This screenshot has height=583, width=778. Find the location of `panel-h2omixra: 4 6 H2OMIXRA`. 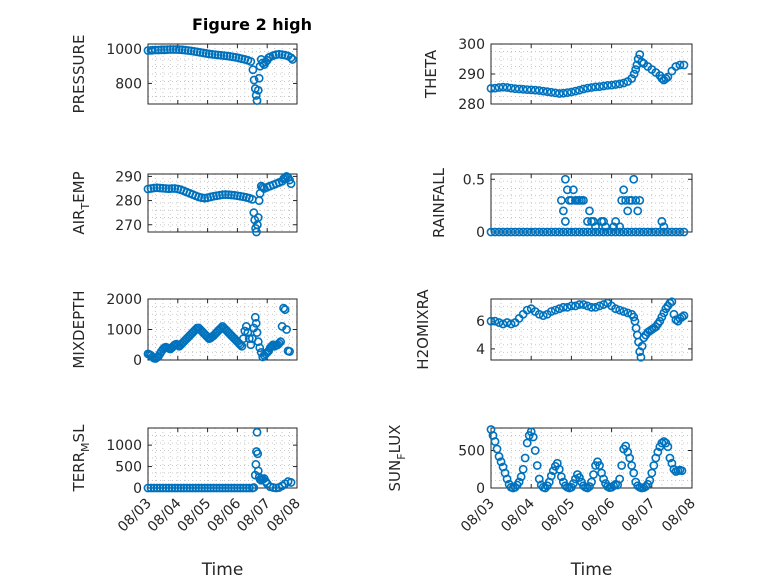

panel-h2omixra: 4 6 H2OMIXRA is located at coordinates (553, 329).